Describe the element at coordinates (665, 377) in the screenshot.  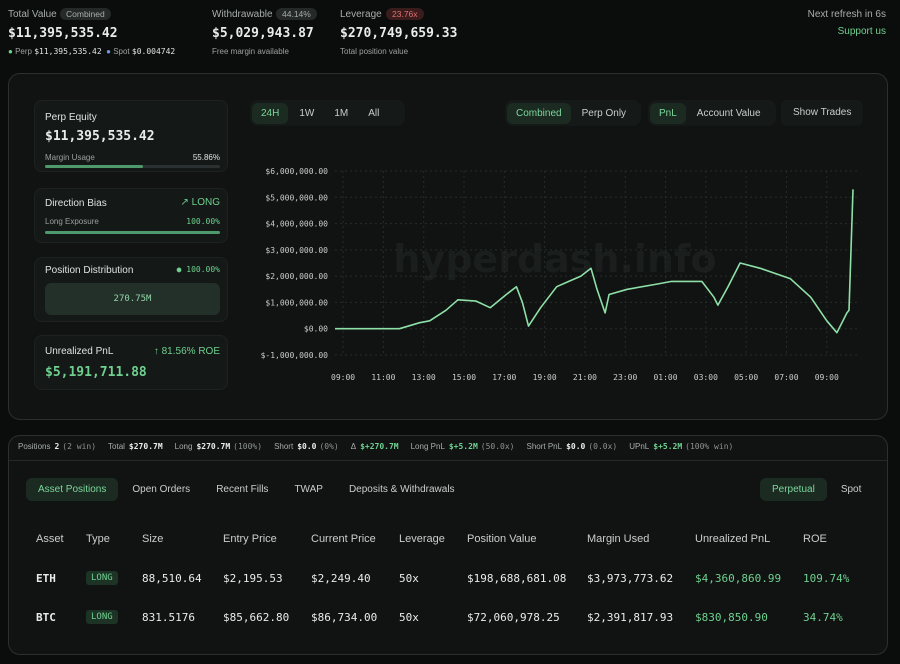
I see `x-tick-label: 01:00` at that location.